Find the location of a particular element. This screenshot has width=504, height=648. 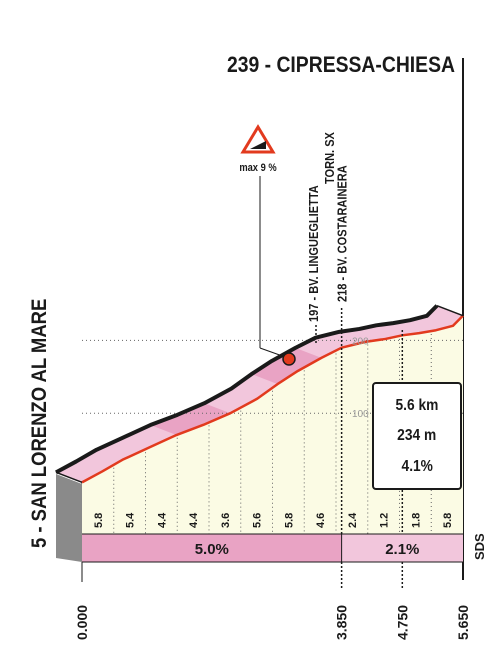

segment-gradient-5: 5.6 is located at coordinates (258, 520).